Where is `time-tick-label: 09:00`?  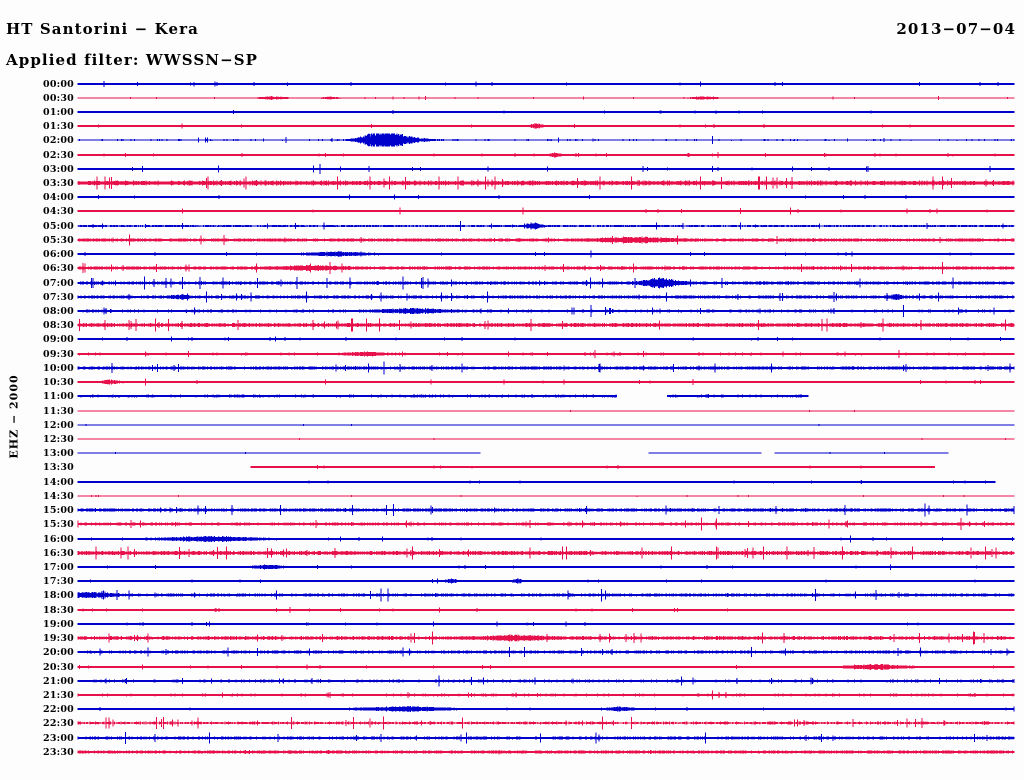
time-tick-label: 09:00 is located at coordinates (58, 340).